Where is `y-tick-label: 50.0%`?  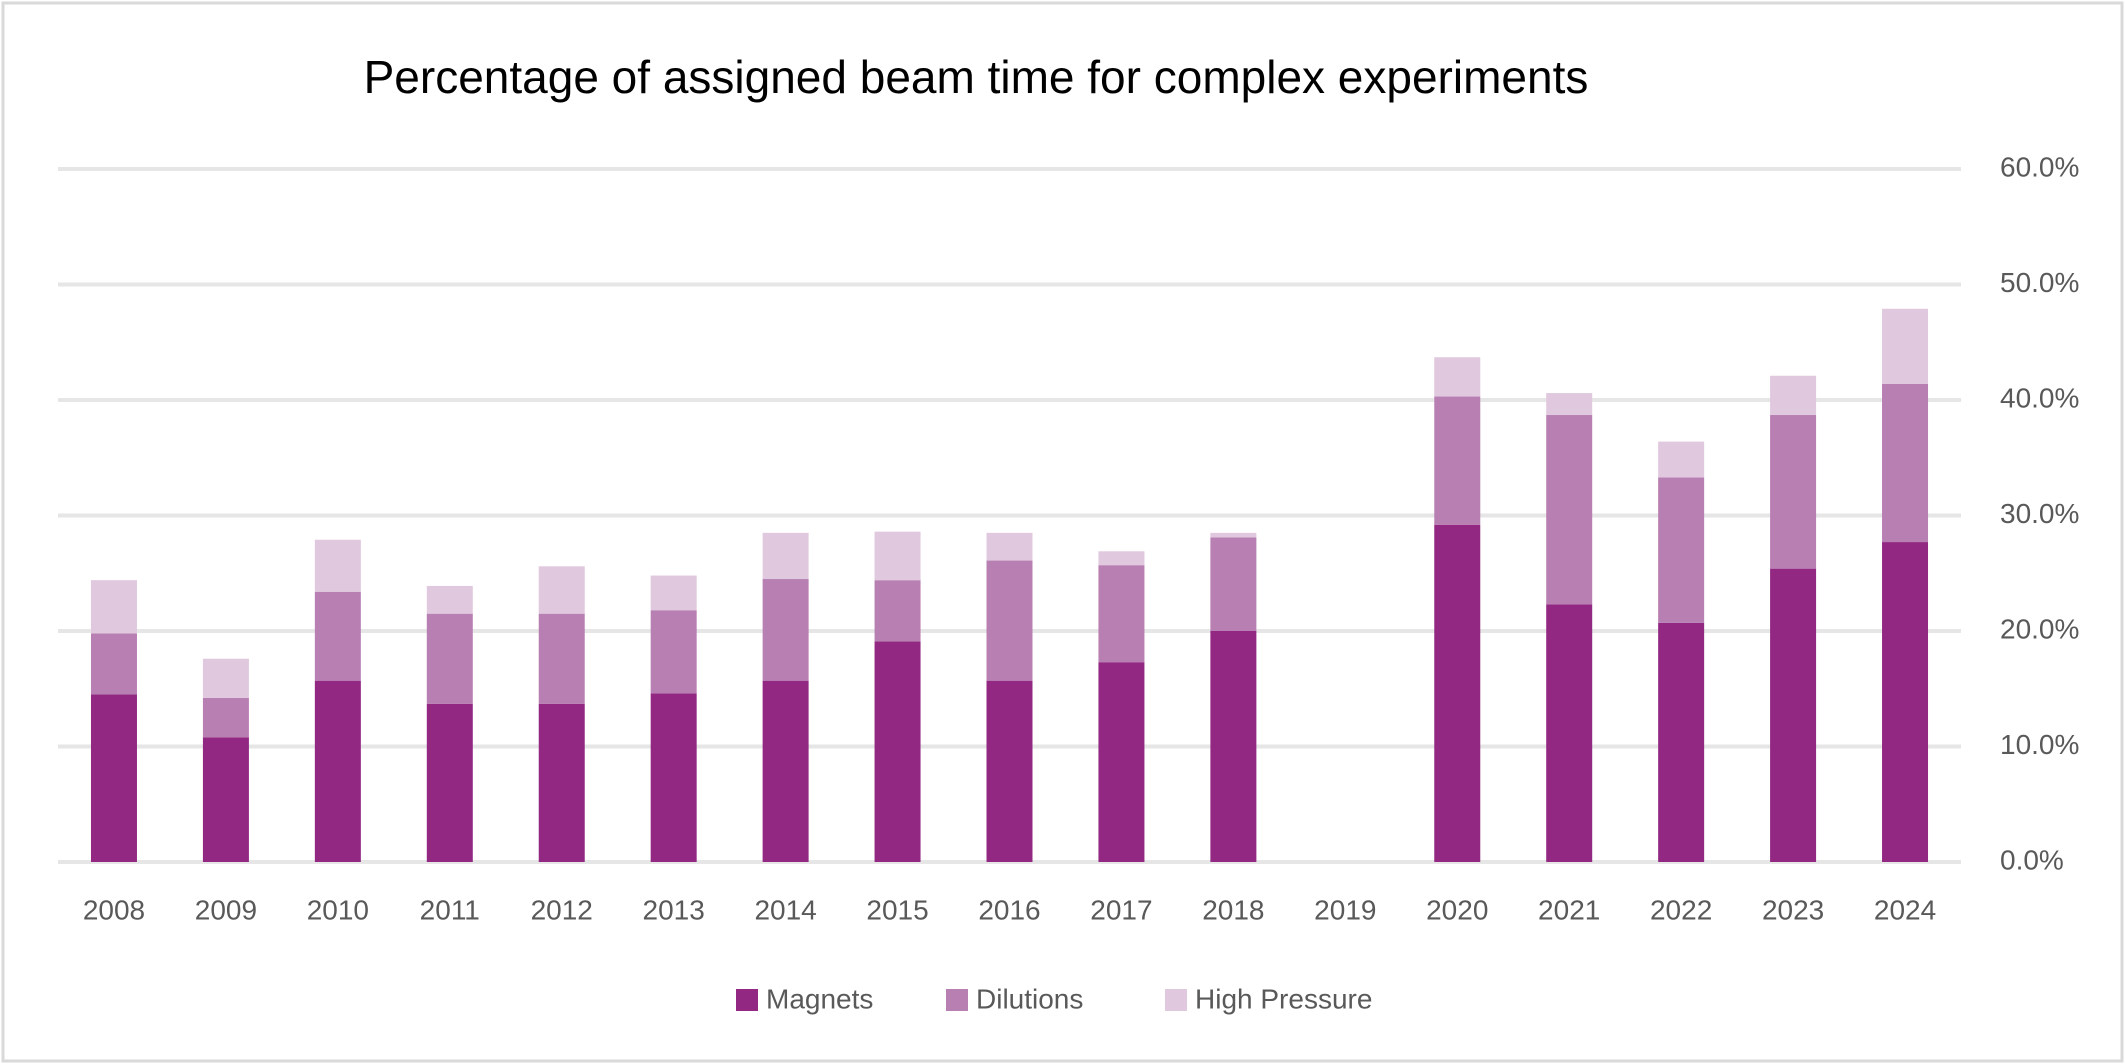 y-tick-label: 50.0% is located at coordinates (2039, 282).